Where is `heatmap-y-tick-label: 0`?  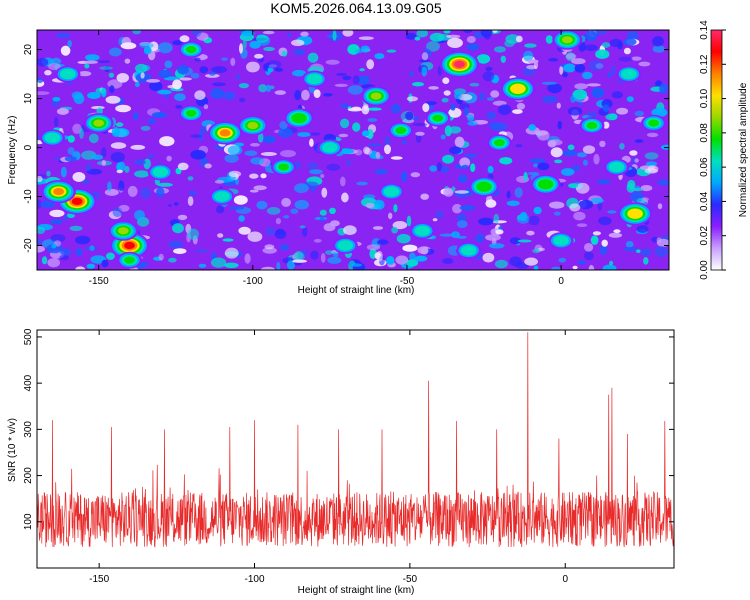
heatmap-y-tick-label: 0 is located at coordinates (28, 147).